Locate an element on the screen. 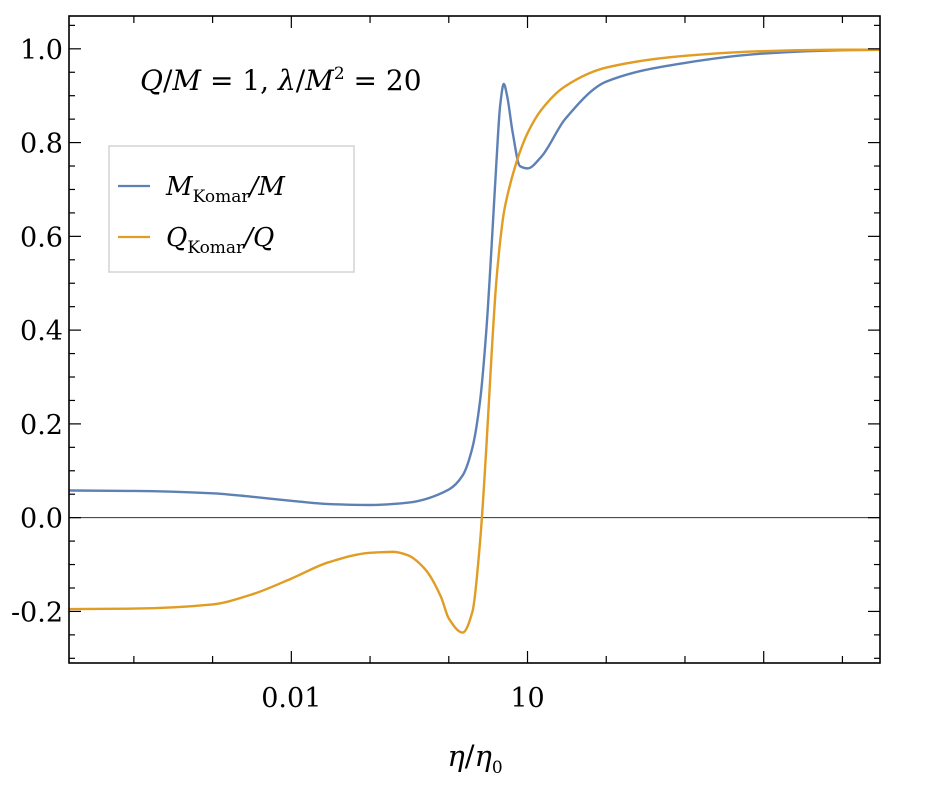 The image size is (926, 789). annotation-text: Q/M = 1, λ/M2 = 20 is located at coordinates (281, 80).